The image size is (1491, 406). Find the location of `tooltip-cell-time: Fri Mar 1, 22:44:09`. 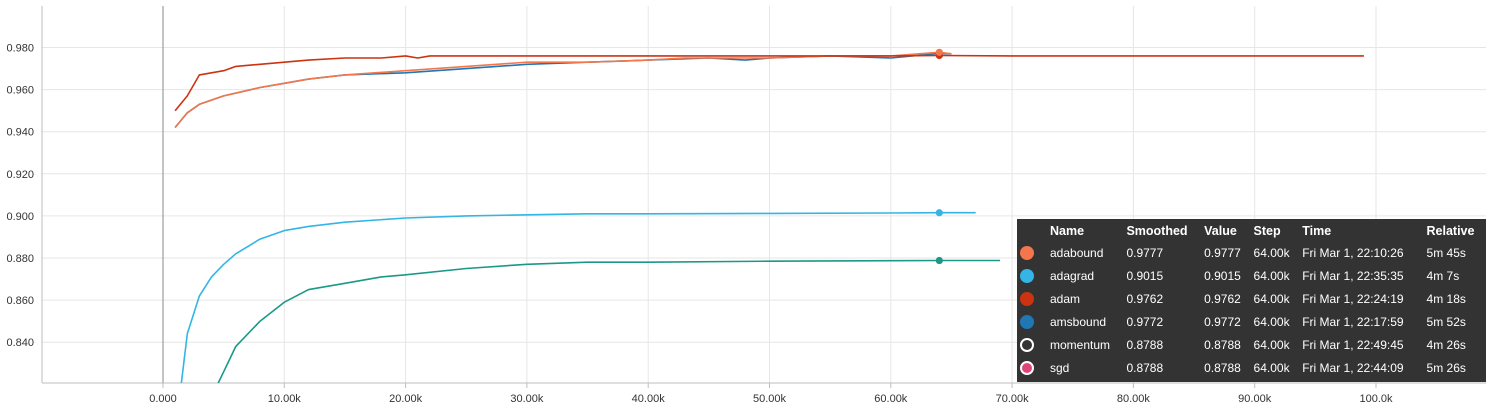

tooltip-cell-time: Fri Mar 1, 22:44:09 is located at coordinates (1353, 367).